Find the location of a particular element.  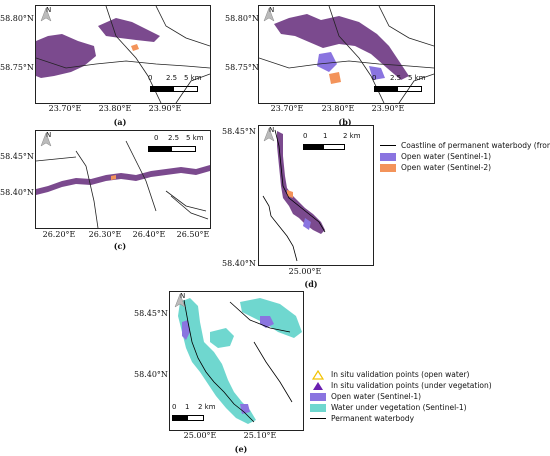

panel-b-sentinel1-spots is located at coordinates (327, 62).